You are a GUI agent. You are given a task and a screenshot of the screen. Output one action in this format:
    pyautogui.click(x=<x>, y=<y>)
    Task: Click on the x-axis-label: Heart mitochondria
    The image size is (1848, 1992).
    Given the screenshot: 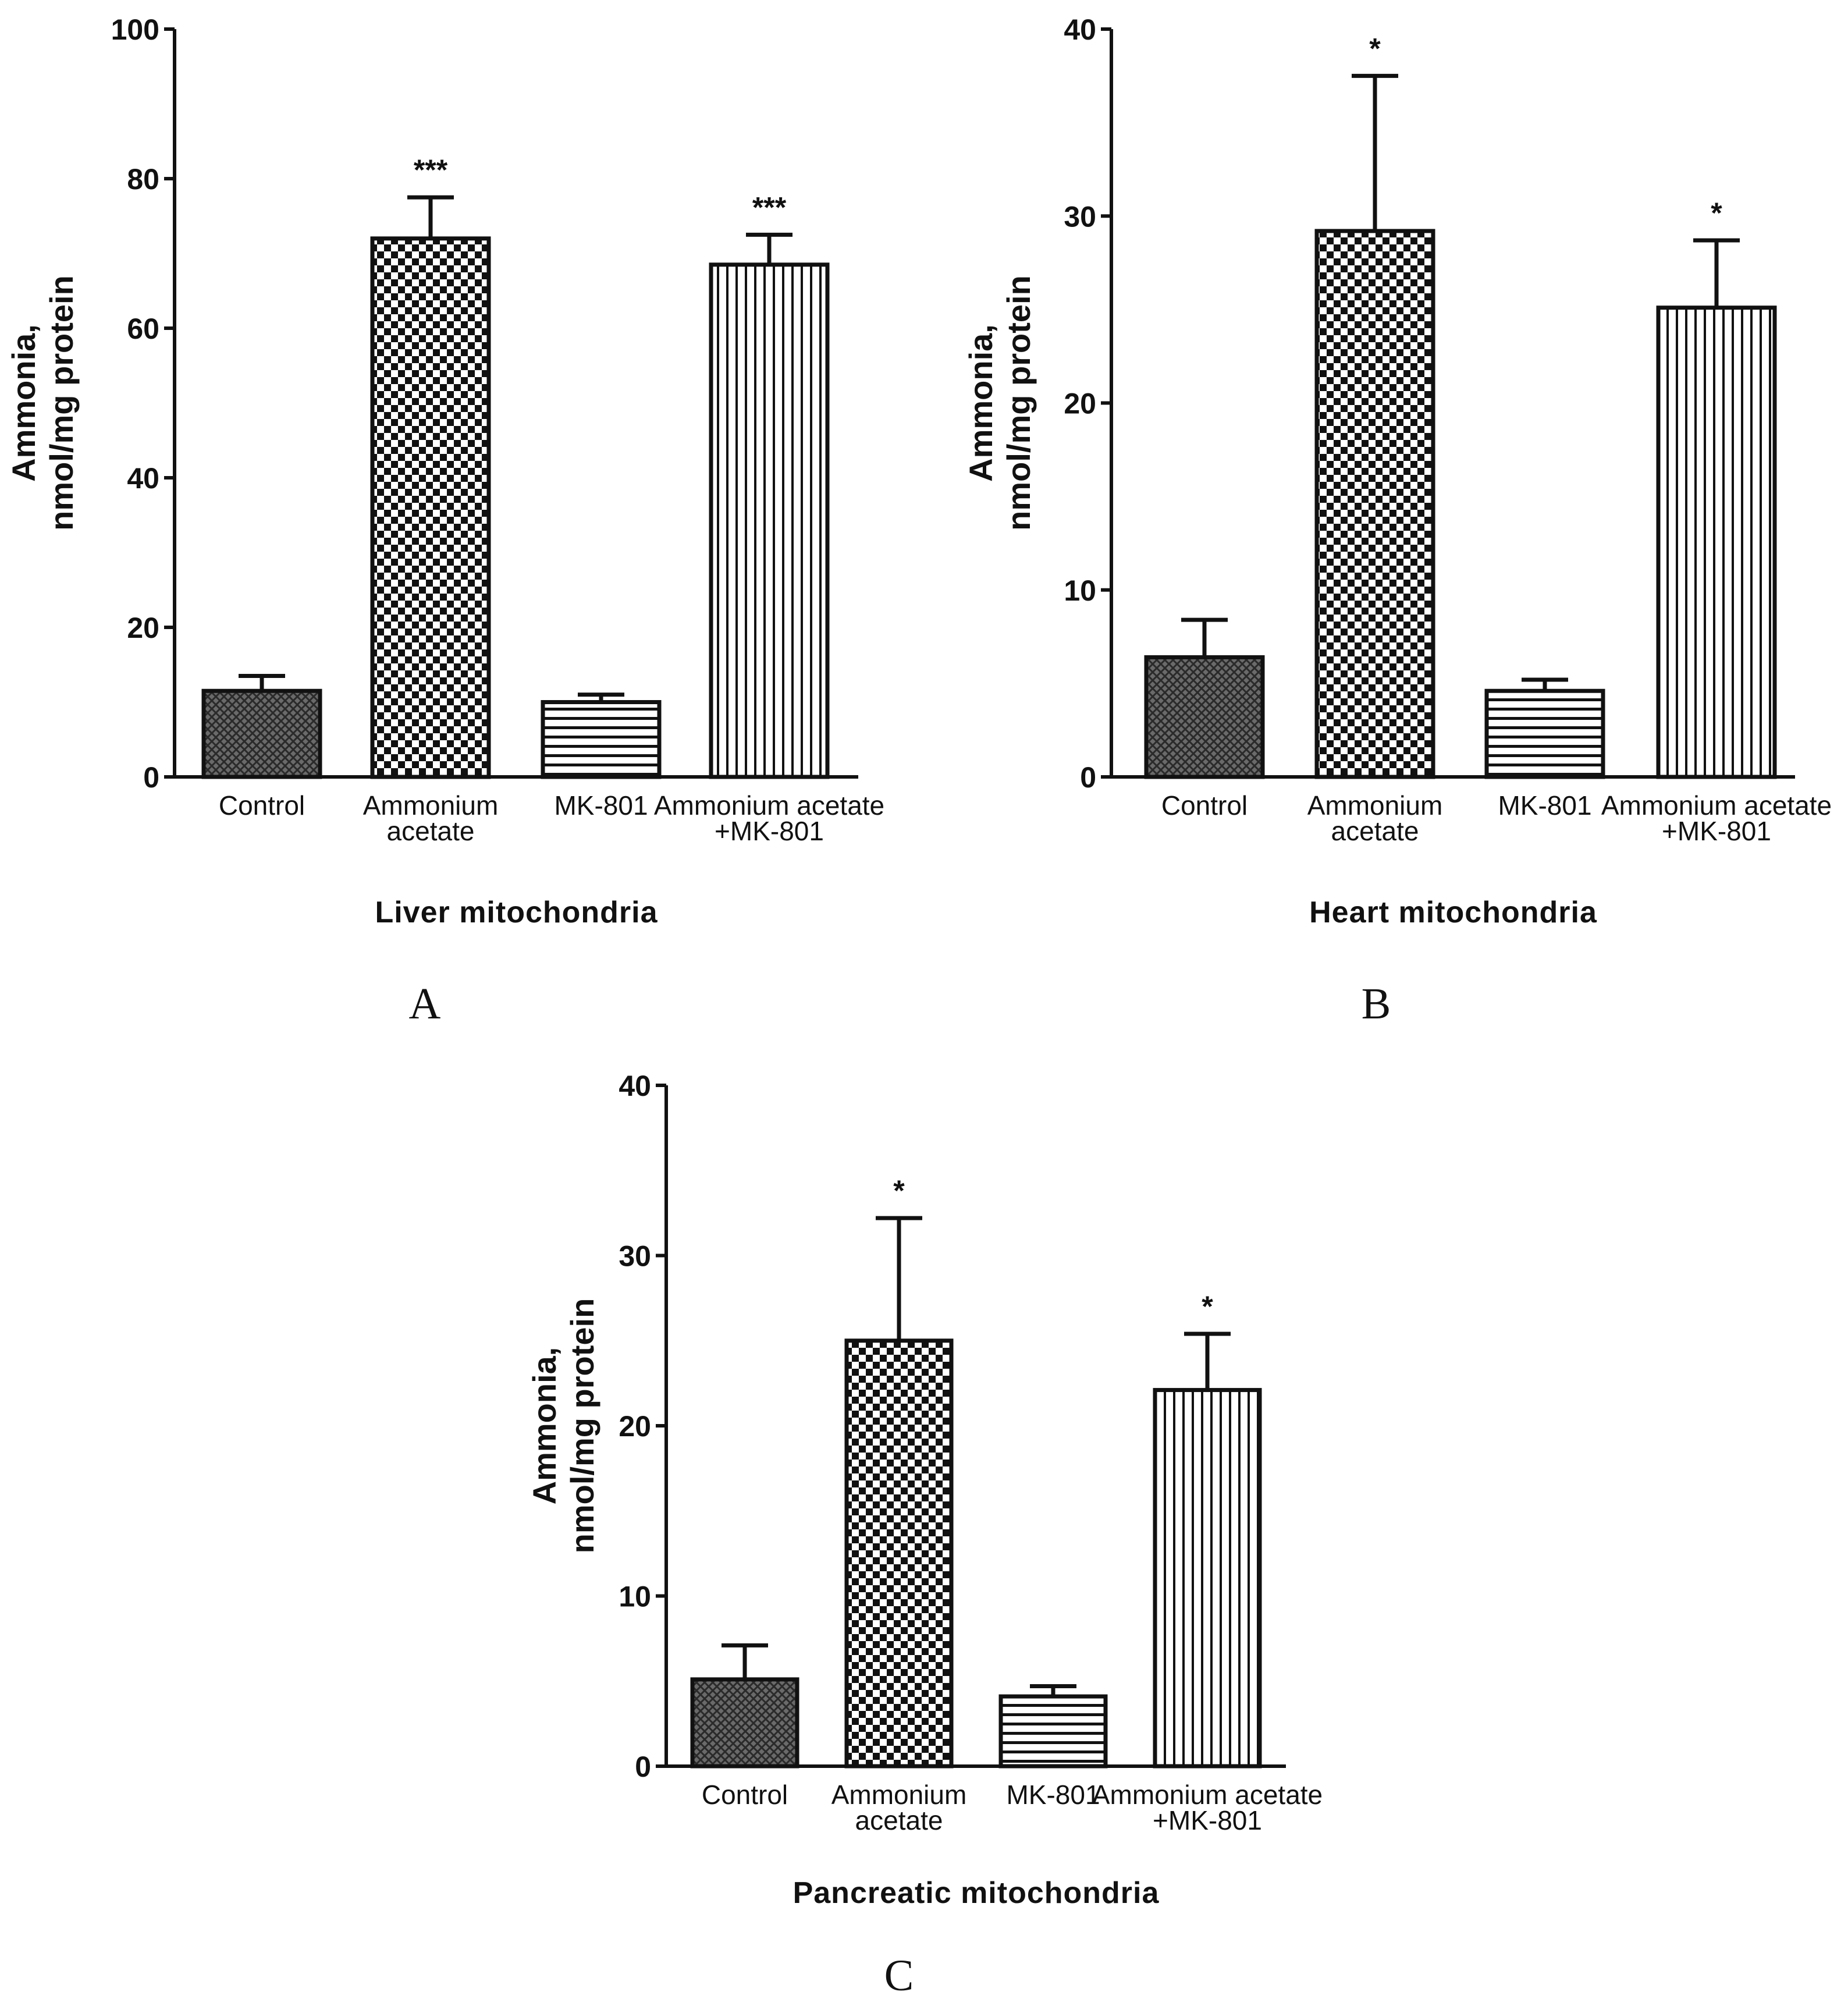 What is the action you would take?
    pyautogui.click(x=1453, y=913)
    